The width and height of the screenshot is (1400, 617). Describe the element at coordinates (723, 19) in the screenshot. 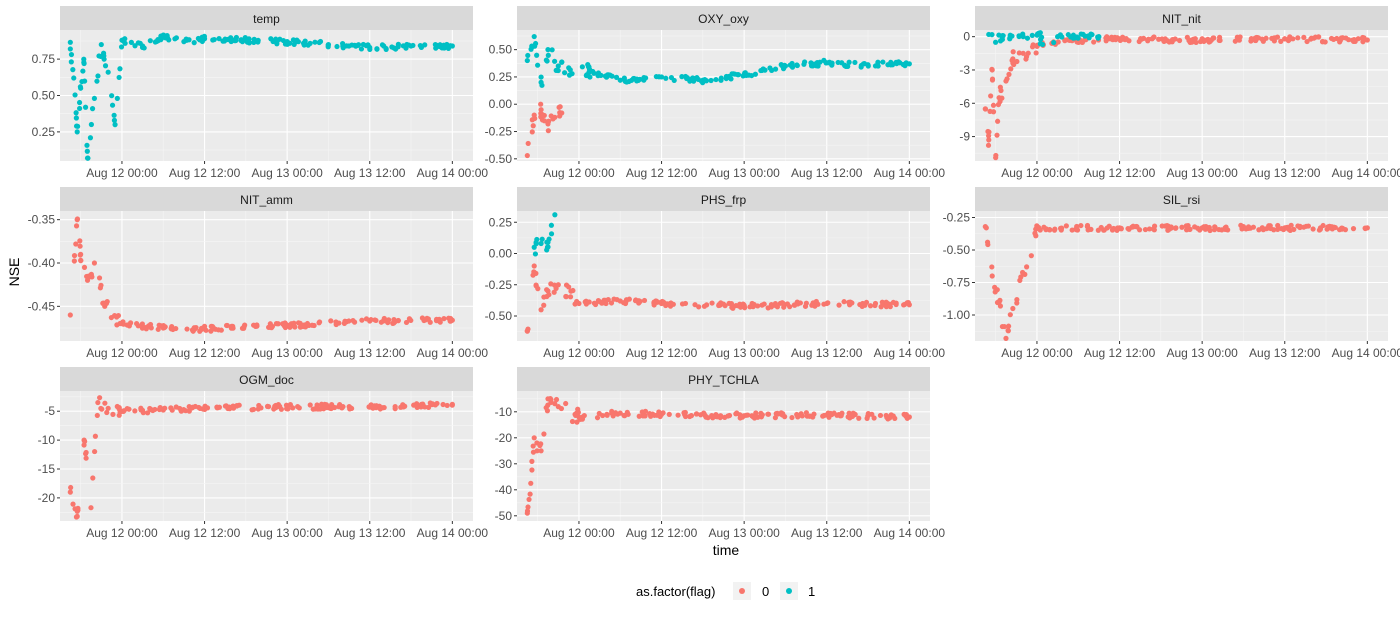

I see `strip-label-OXY_oxy: OXY_oxy` at that location.